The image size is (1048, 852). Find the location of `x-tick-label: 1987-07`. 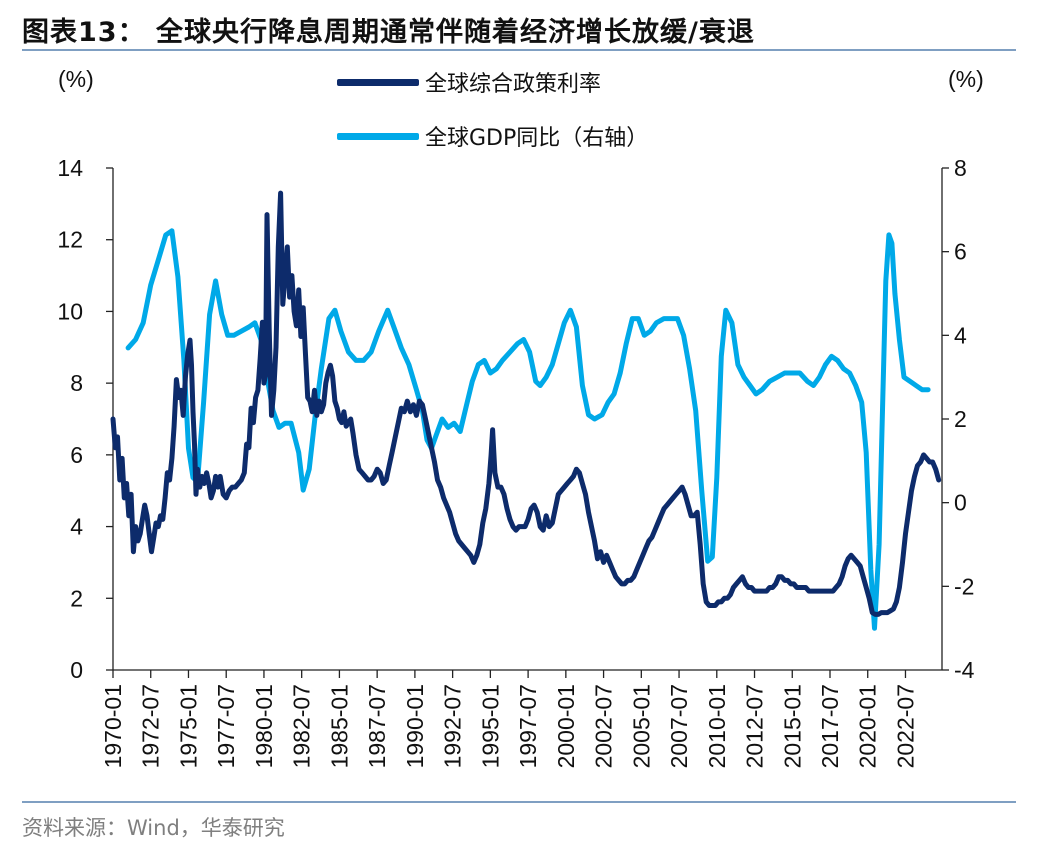

x-tick-label: 1987-07 is located at coordinates (377, 726).